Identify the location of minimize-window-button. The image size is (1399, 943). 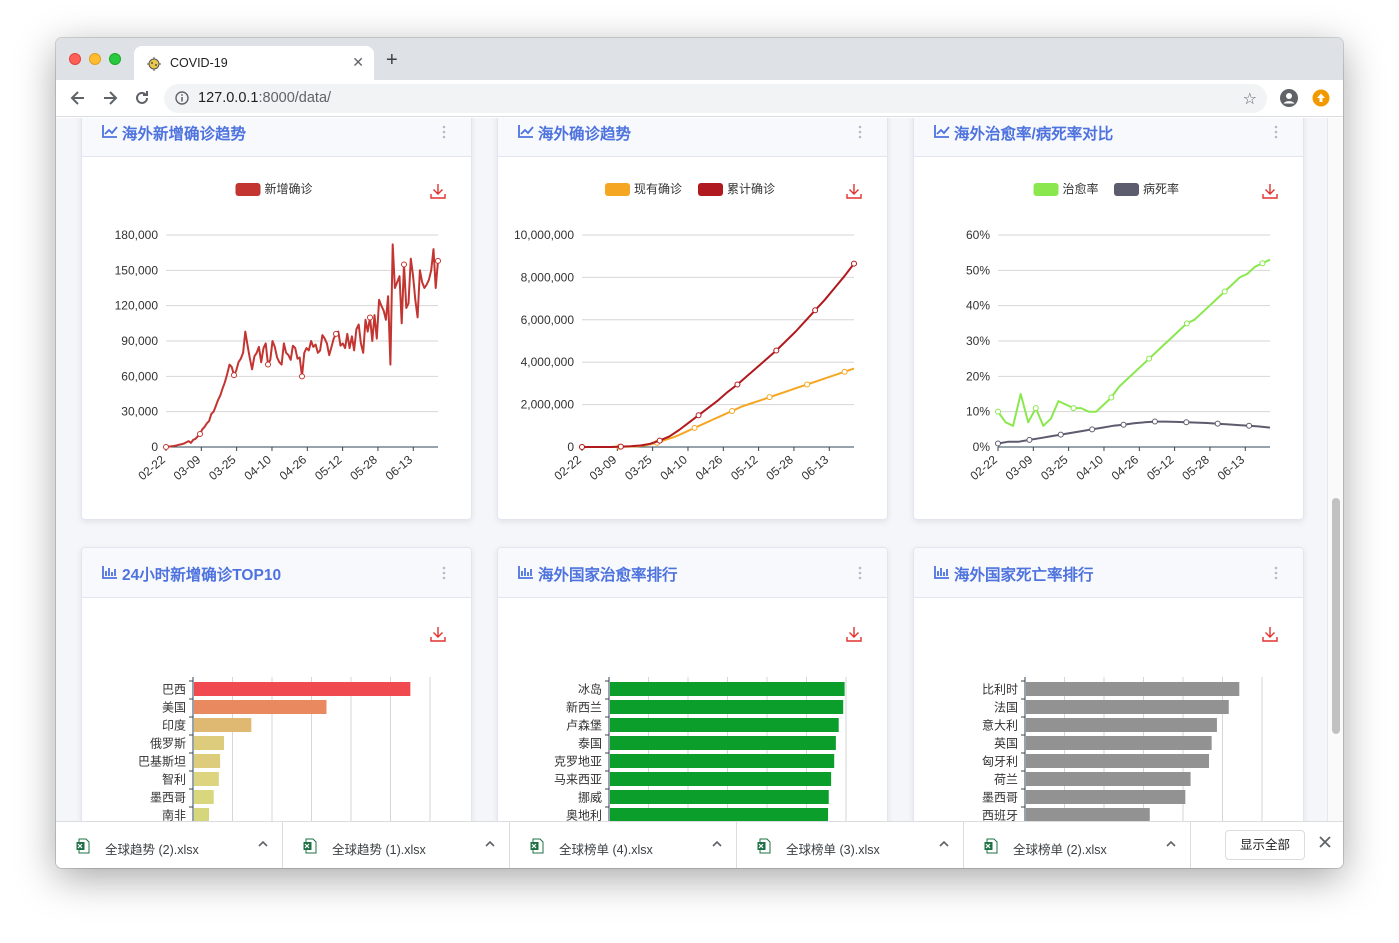
(95, 59).